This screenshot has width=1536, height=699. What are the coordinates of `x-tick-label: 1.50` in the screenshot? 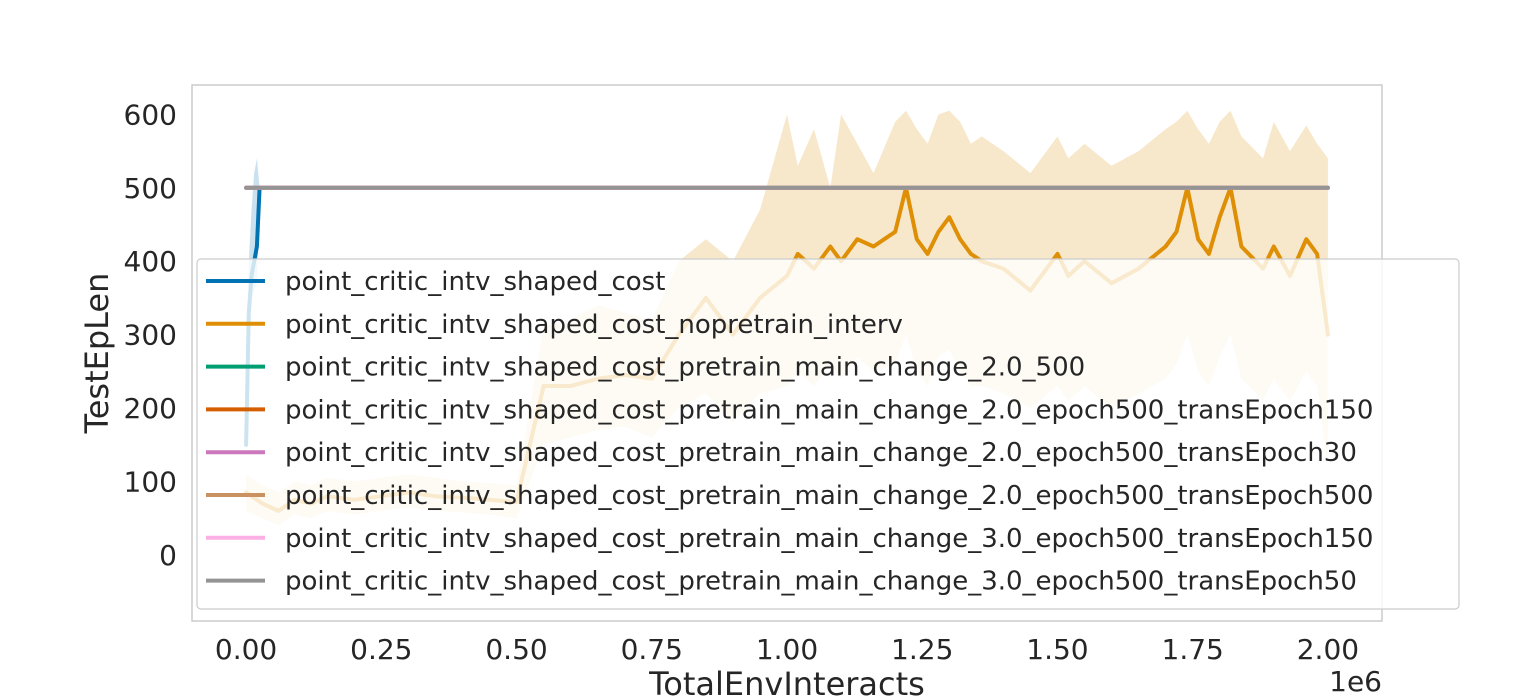 It's located at (1057, 649).